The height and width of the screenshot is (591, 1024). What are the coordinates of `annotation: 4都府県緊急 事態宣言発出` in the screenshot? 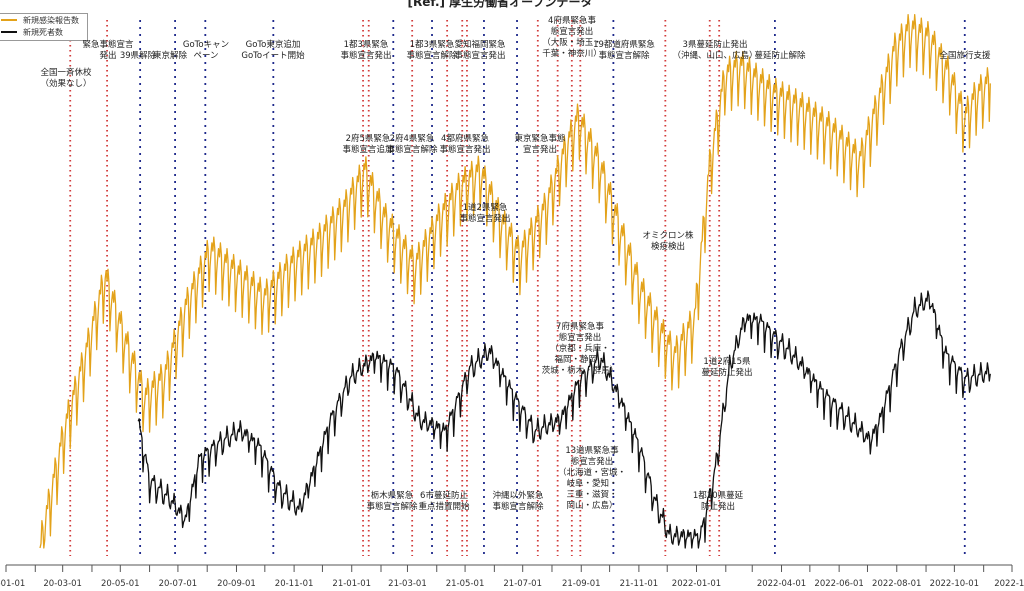 It's located at (465, 144).